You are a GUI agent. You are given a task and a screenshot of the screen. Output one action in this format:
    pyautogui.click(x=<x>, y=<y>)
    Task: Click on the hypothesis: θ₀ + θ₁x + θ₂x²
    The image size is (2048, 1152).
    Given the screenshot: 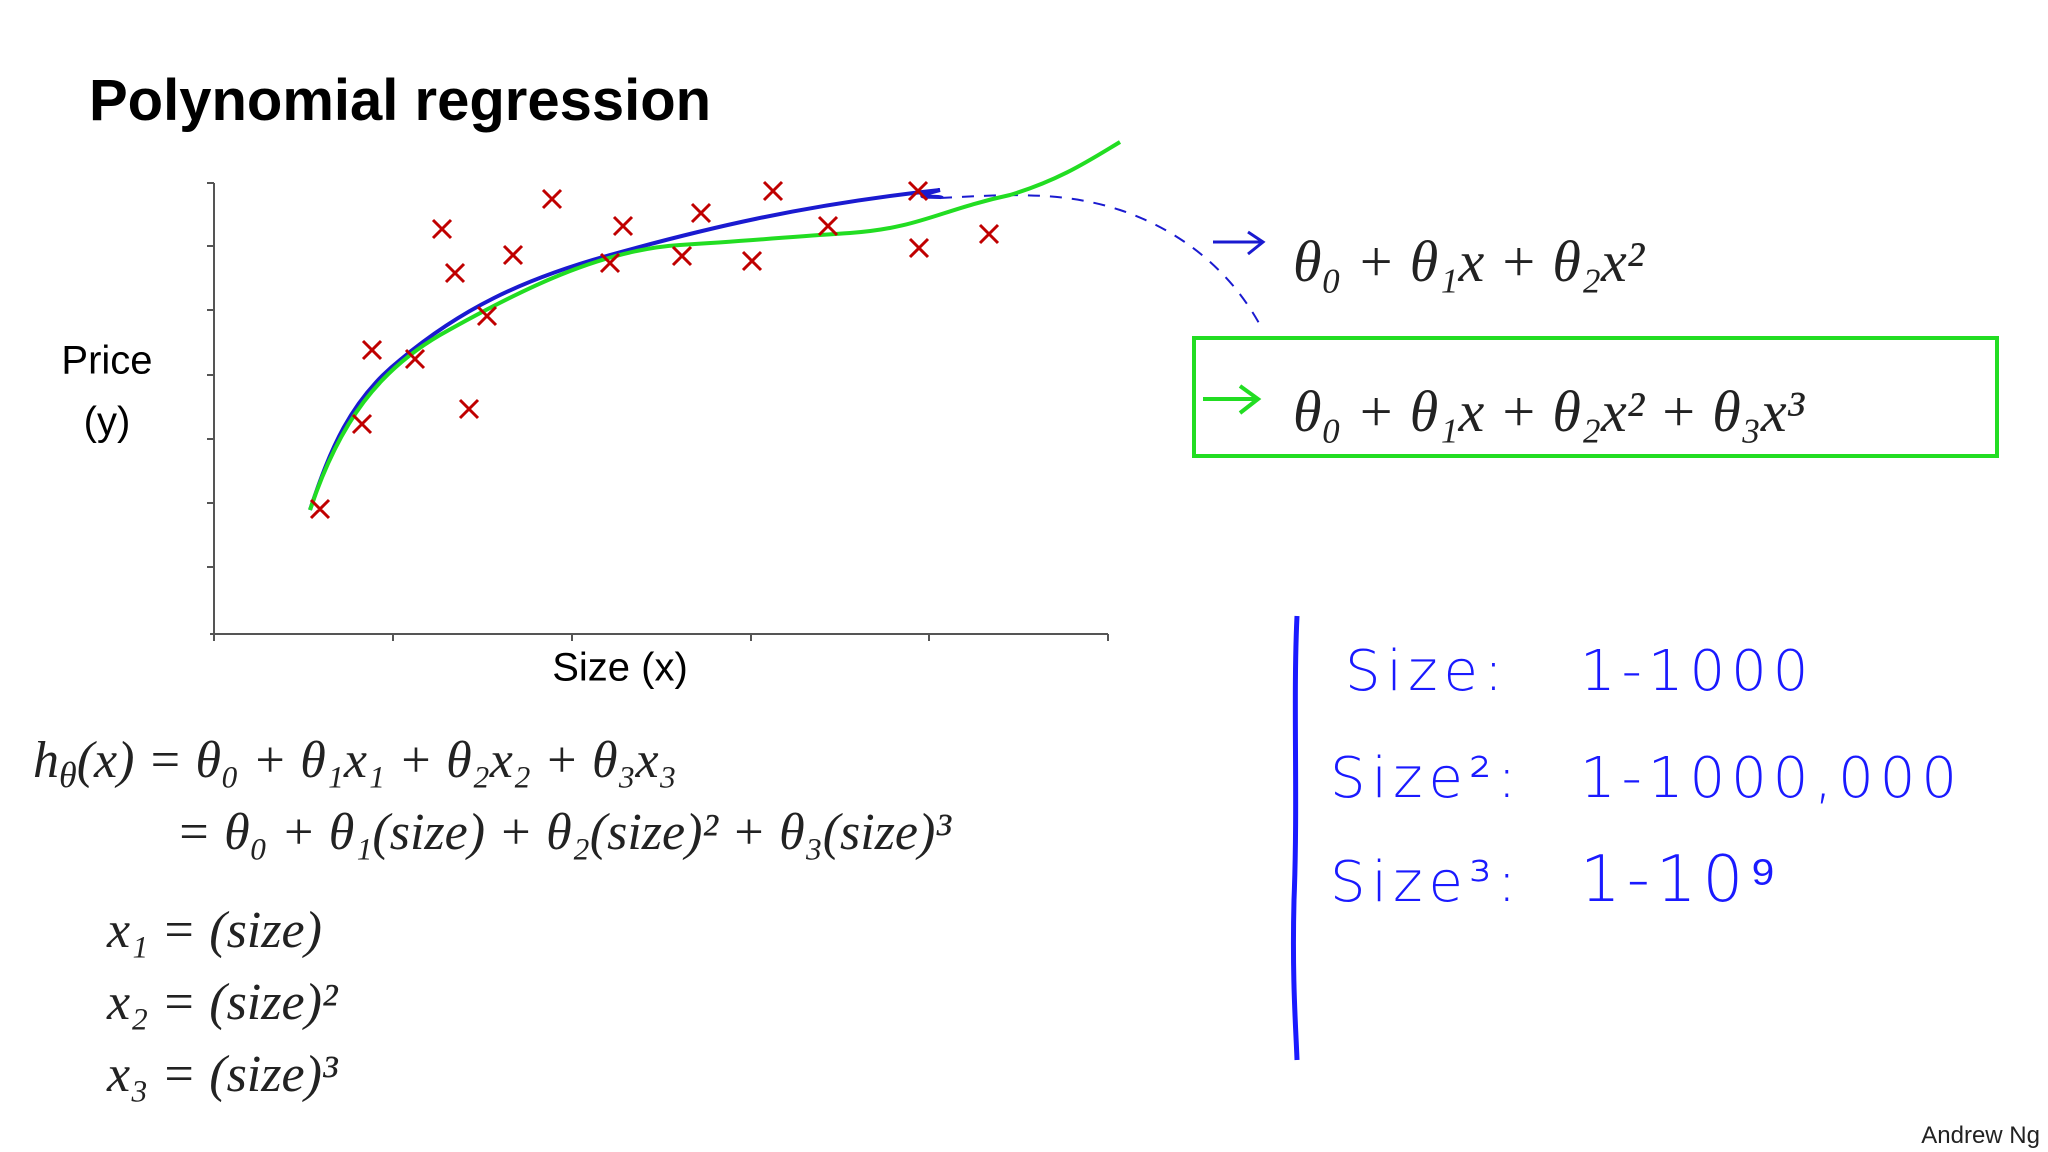 What is the action you would take?
    pyautogui.click(x=1469, y=261)
    